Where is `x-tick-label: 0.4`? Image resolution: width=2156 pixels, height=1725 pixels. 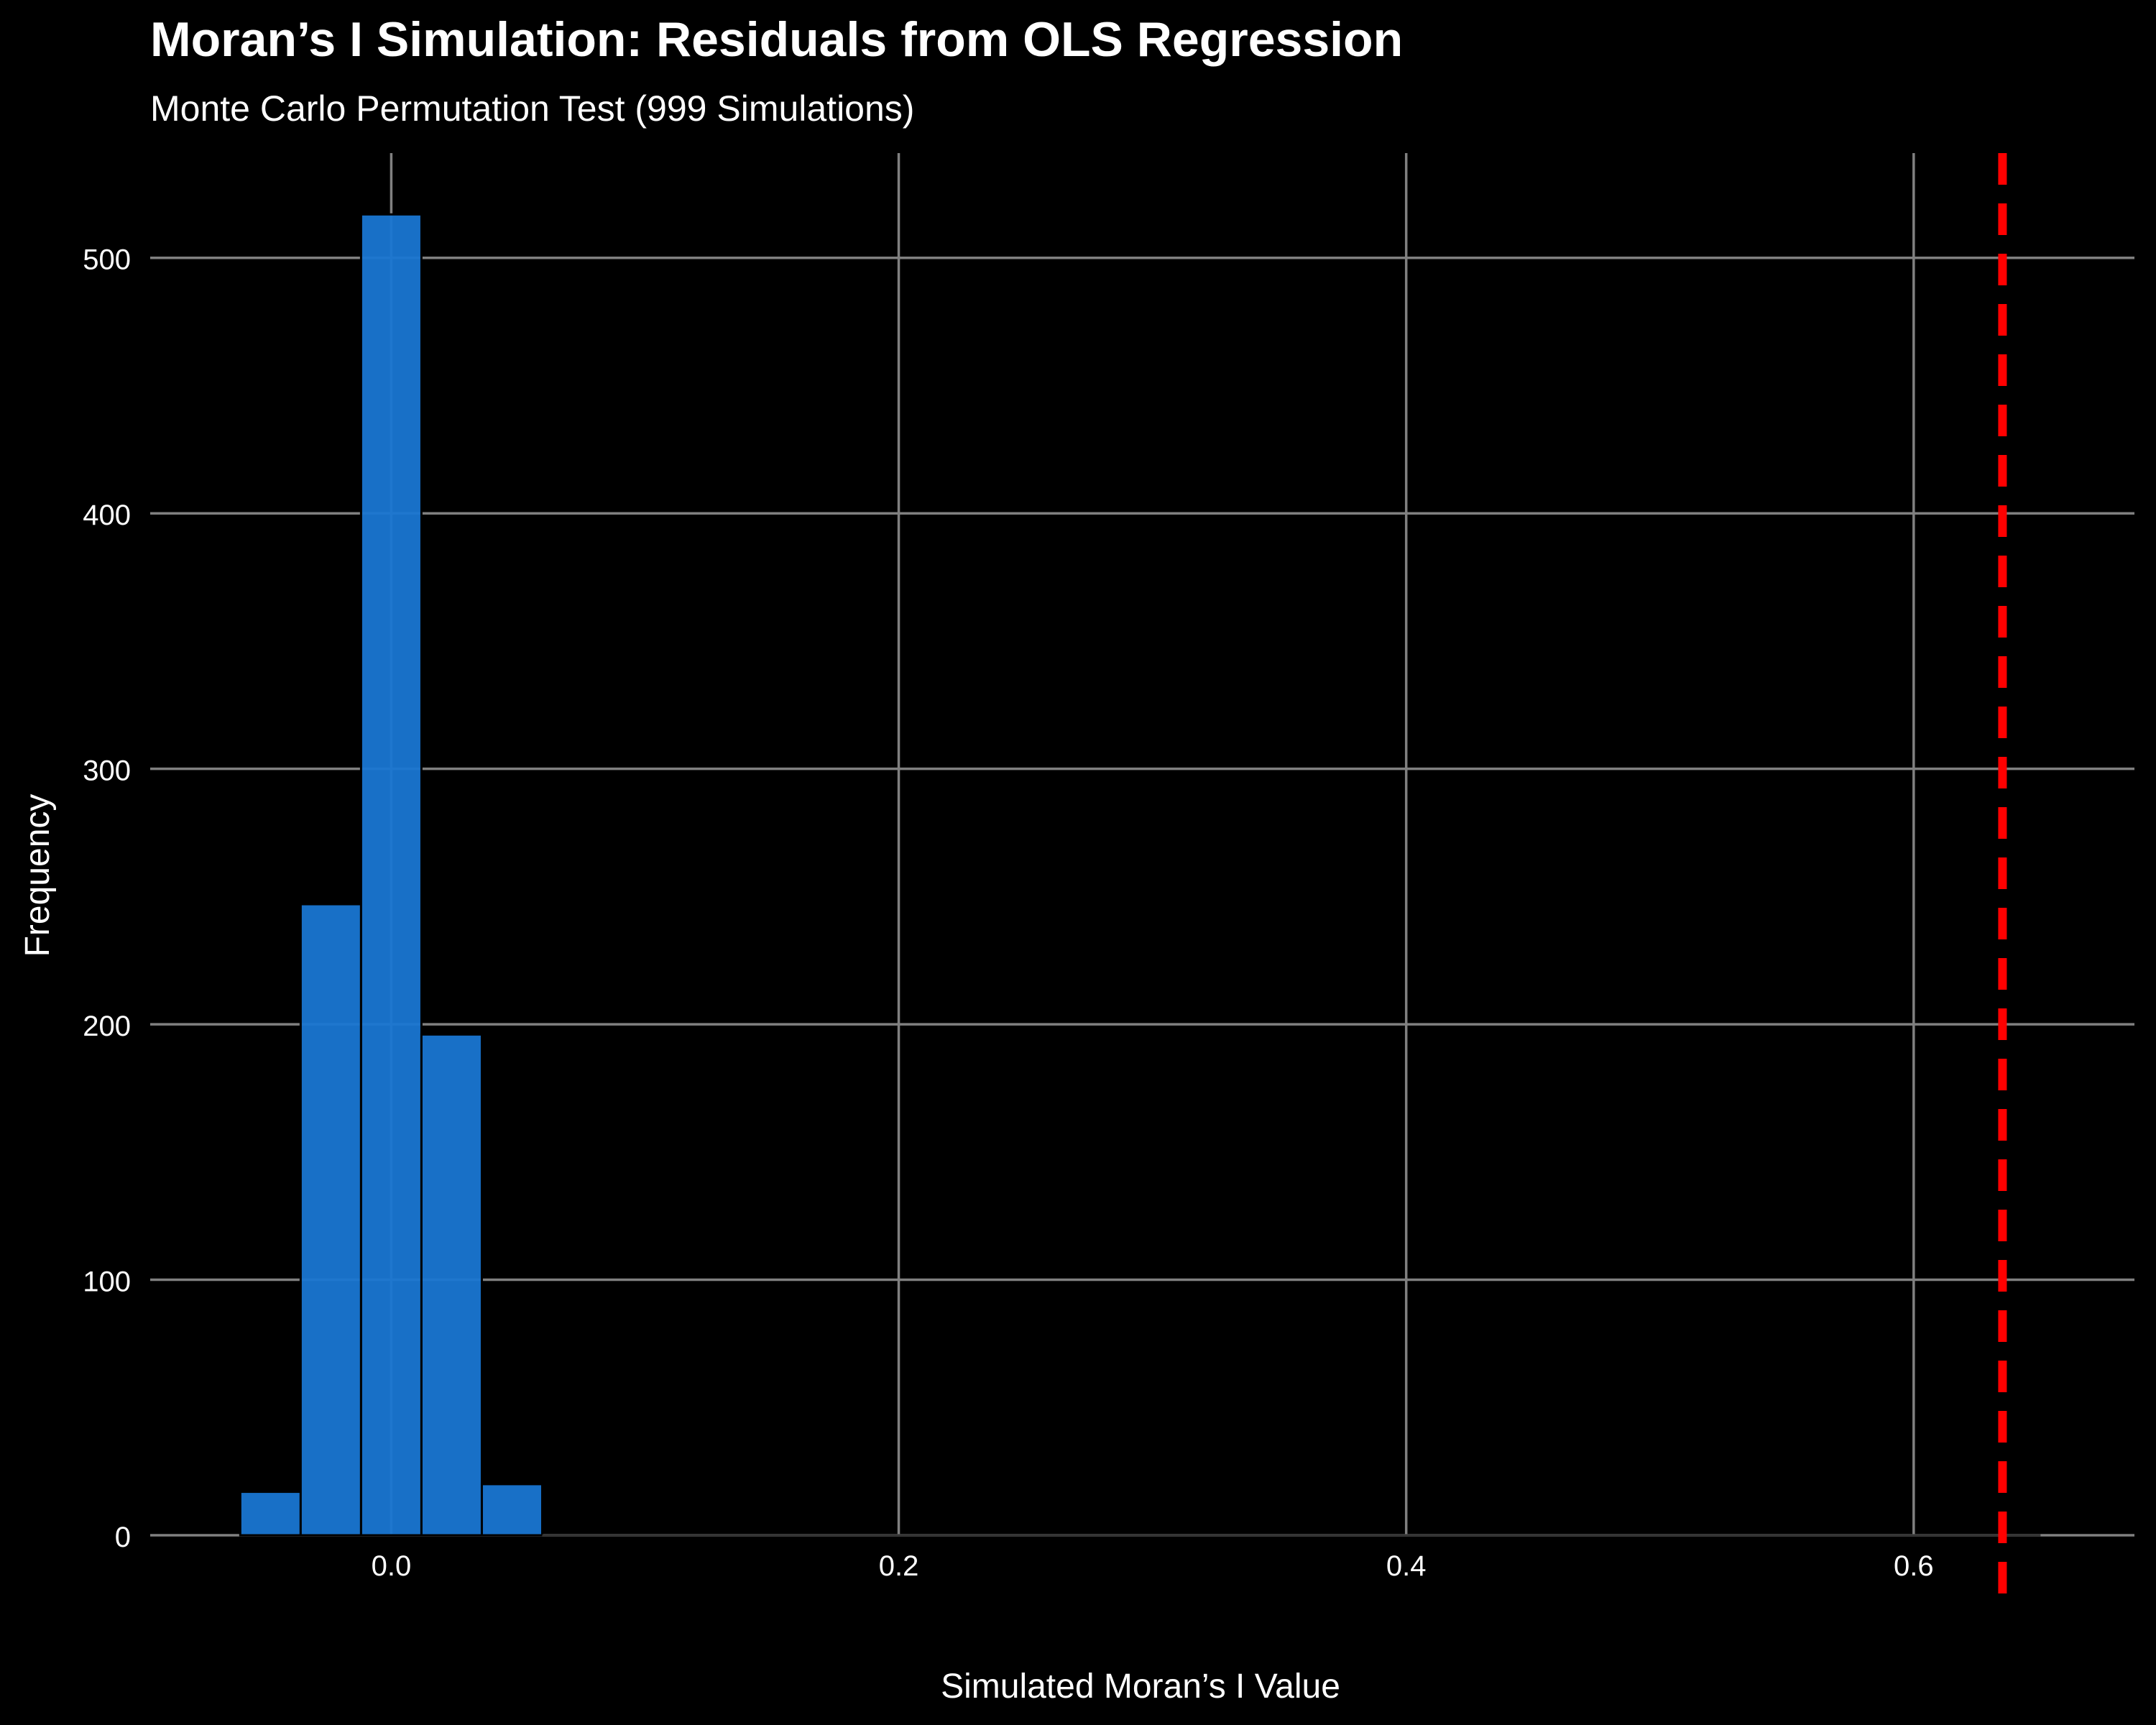 x-tick-label: 0.4 is located at coordinates (1406, 1566).